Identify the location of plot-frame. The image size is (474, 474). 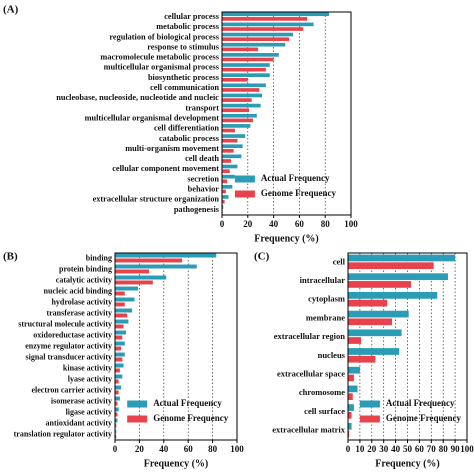
(176, 346).